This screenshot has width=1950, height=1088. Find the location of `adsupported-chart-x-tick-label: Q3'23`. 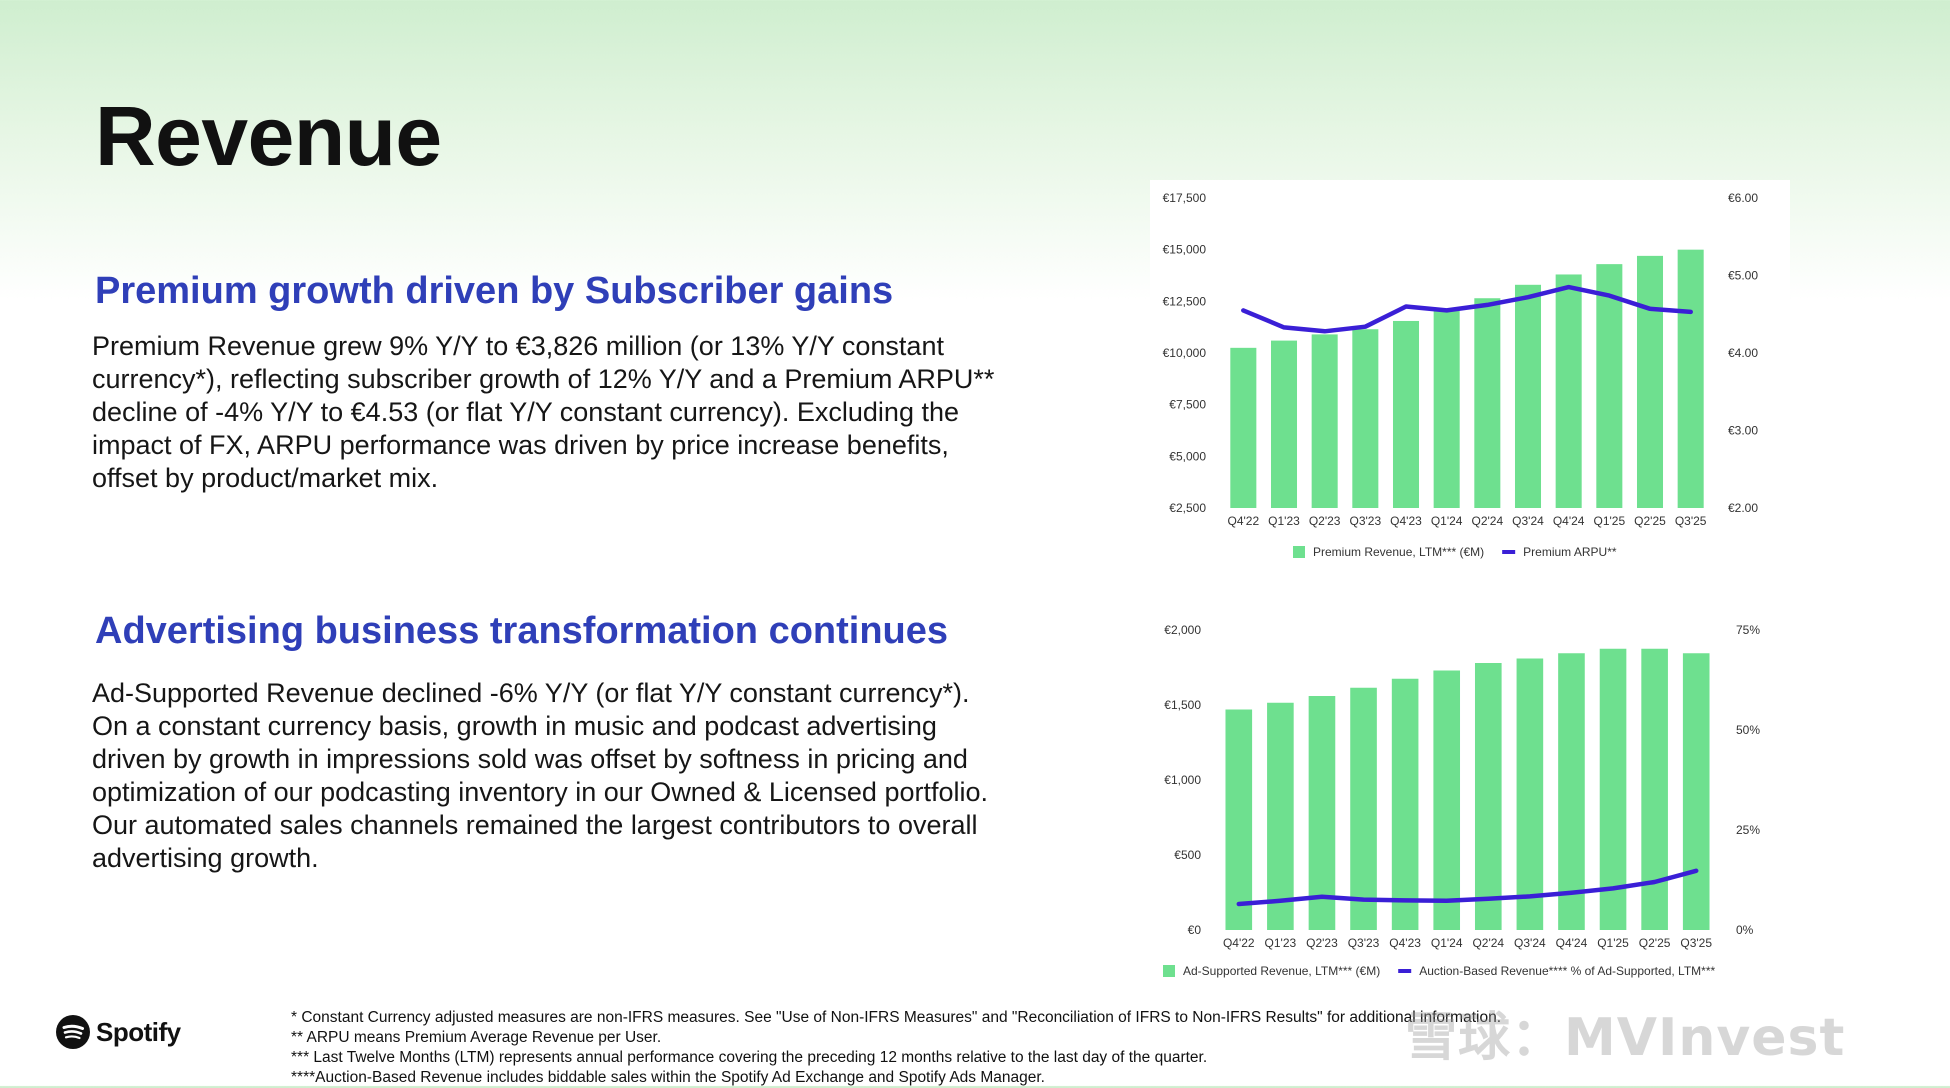

adsupported-chart-x-tick-label: Q3'23 is located at coordinates (1364, 943).